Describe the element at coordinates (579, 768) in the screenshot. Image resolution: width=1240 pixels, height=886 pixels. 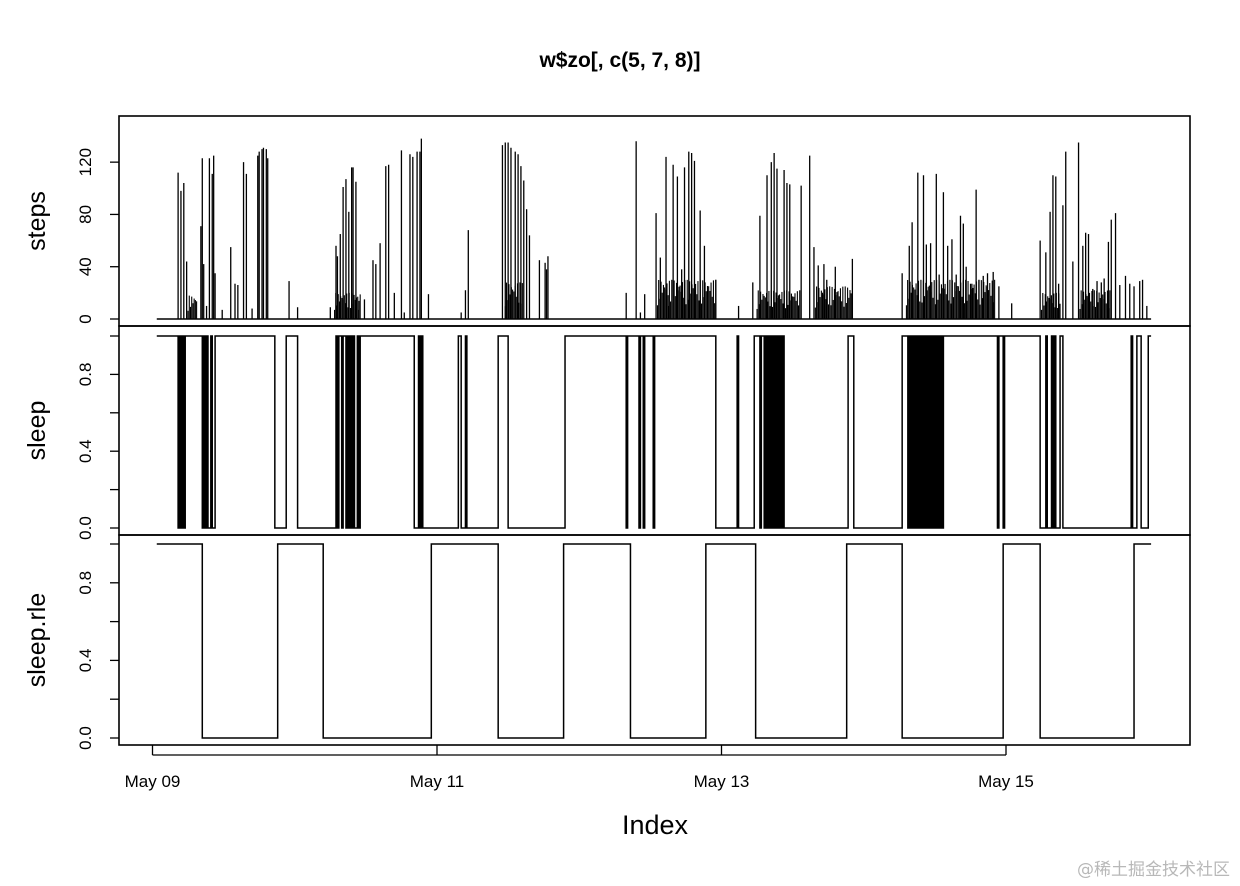
I see `x-axis: May 09 May 11 May 13 May 15` at that location.